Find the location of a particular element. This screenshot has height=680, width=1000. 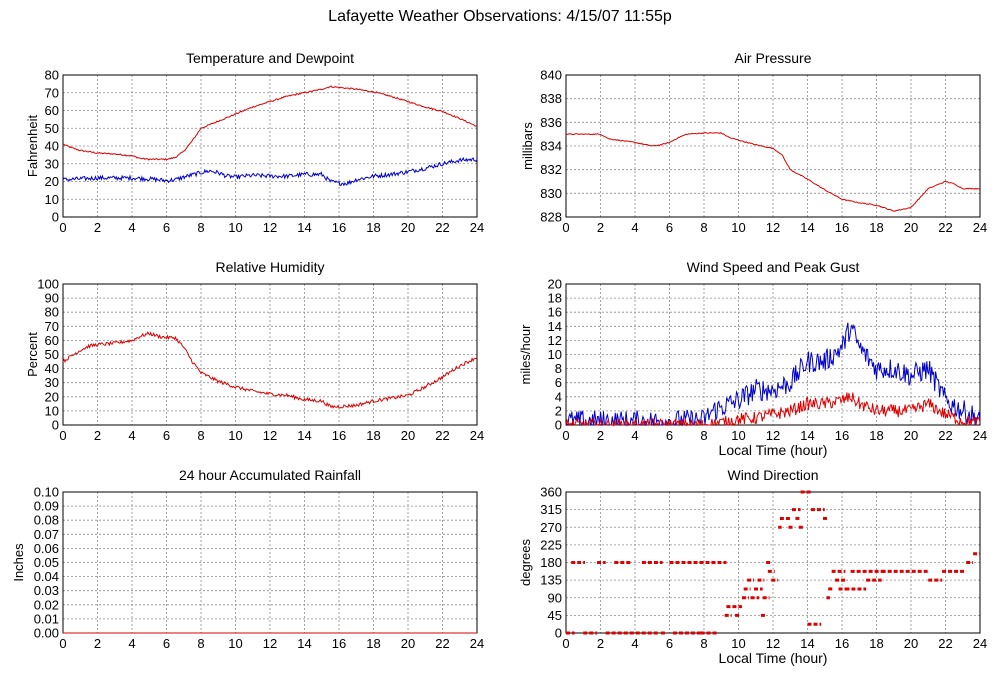

y-tick-label: 4 is located at coordinates (558, 396).